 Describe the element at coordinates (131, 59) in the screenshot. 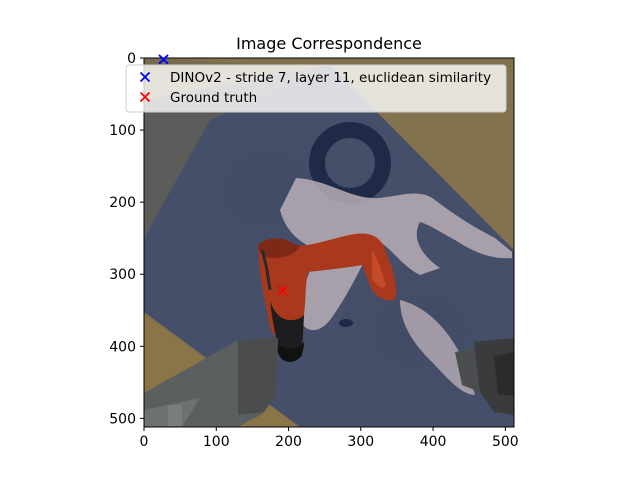

I see `y-tick-label: 0` at that location.